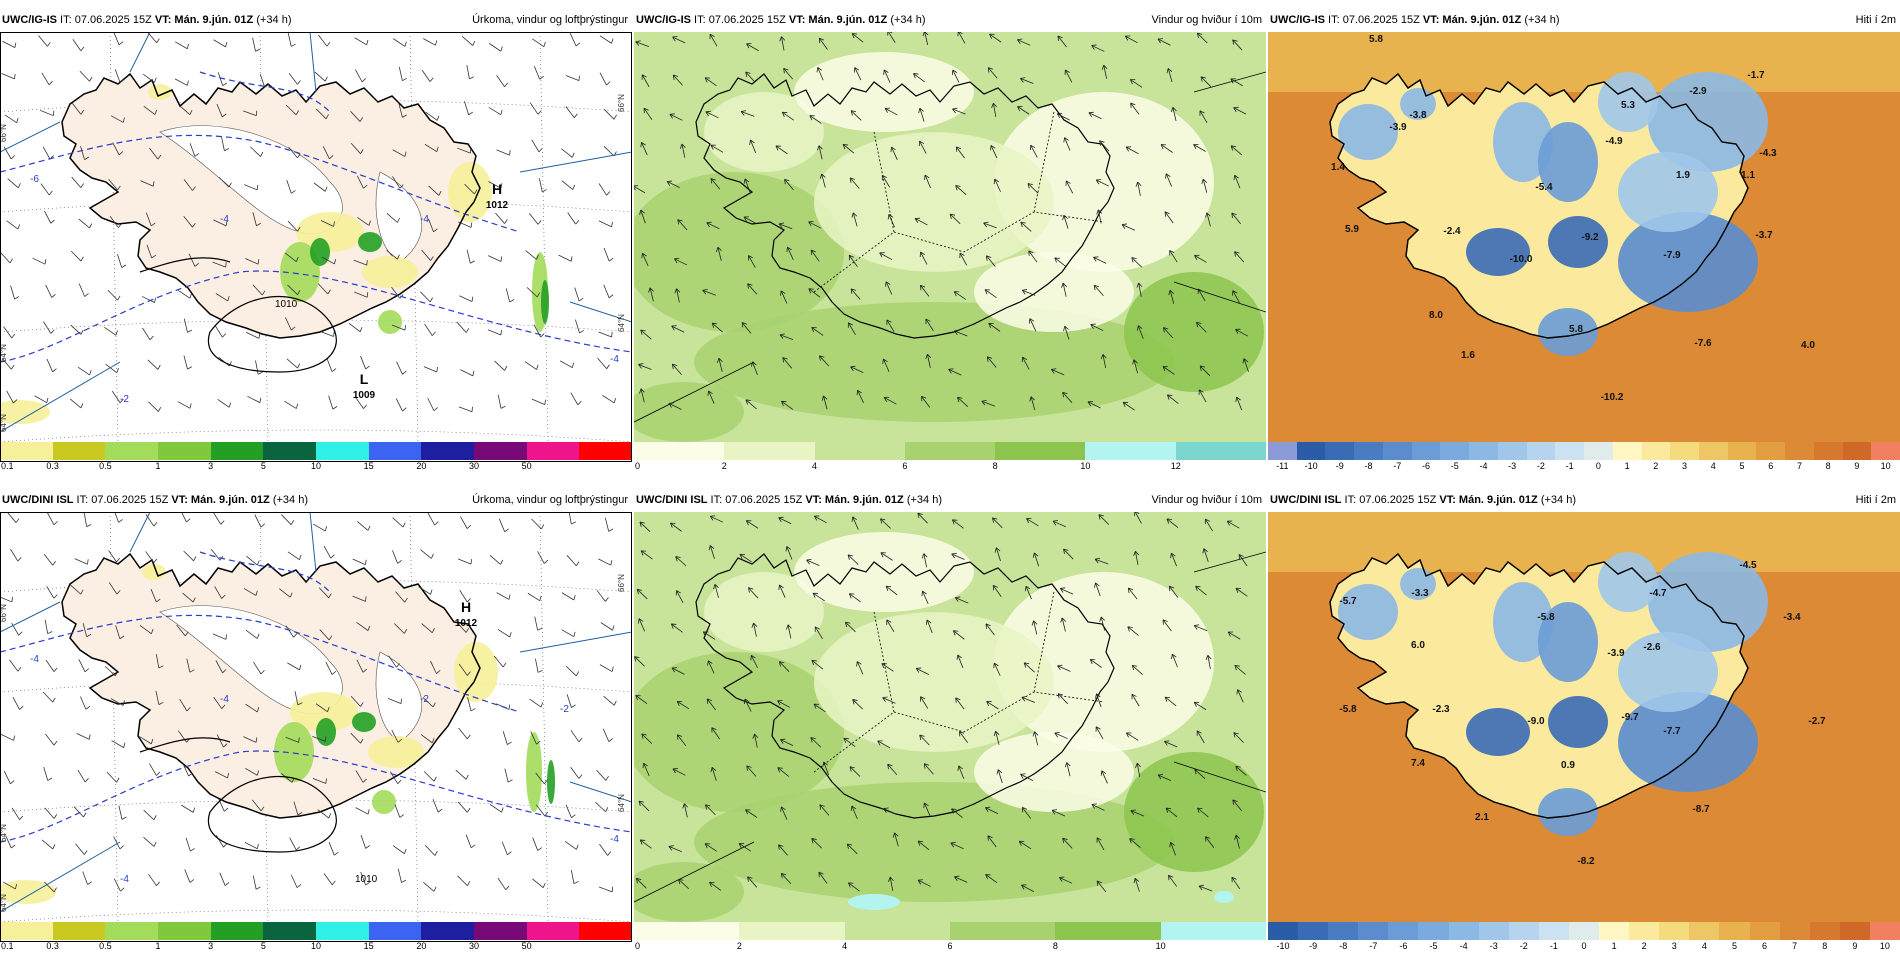 This screenshot has width=1900, height=958. What do you see at coordinates (1207, 500) in the screenshot?
I see `panel-title: Vindur og hviður í 10m` at bounding box center [1207, 500].